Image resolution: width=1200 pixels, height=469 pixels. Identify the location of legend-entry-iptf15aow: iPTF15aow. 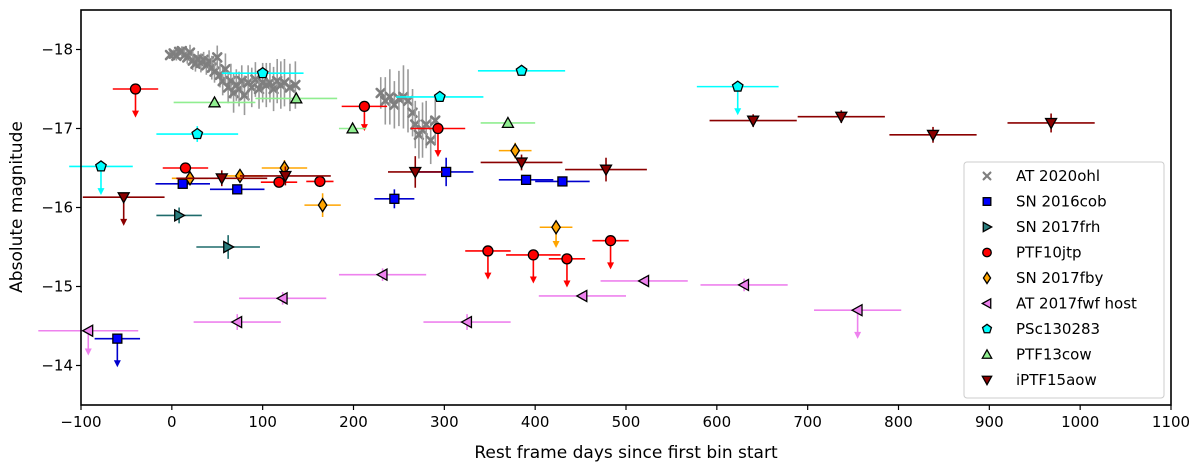
(1039, 380).